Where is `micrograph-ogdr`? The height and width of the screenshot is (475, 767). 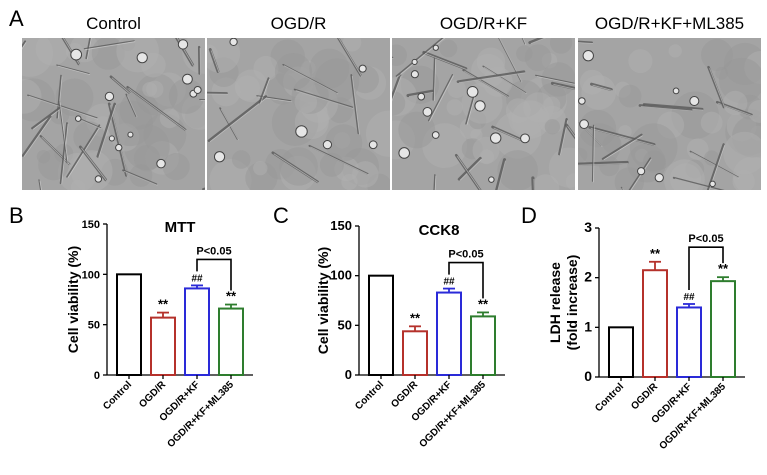
micrograph-ogdr is located at coordinates (298, 114).